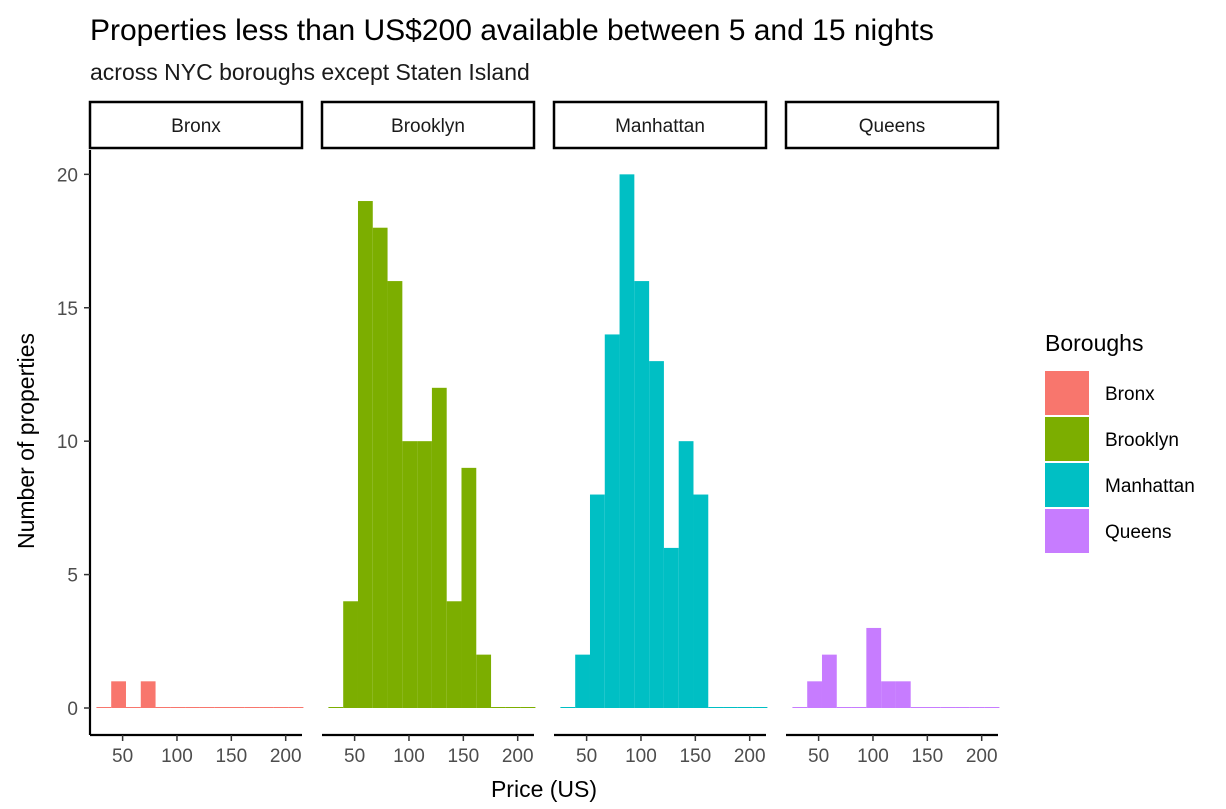 The height and width of the screenshot is (809, 1226). What do you see at coordinates (892, 433) in the screenshot?
I see `facet-panel-queens: Queens 50 100 150 200` at bounding box center [892, 433].